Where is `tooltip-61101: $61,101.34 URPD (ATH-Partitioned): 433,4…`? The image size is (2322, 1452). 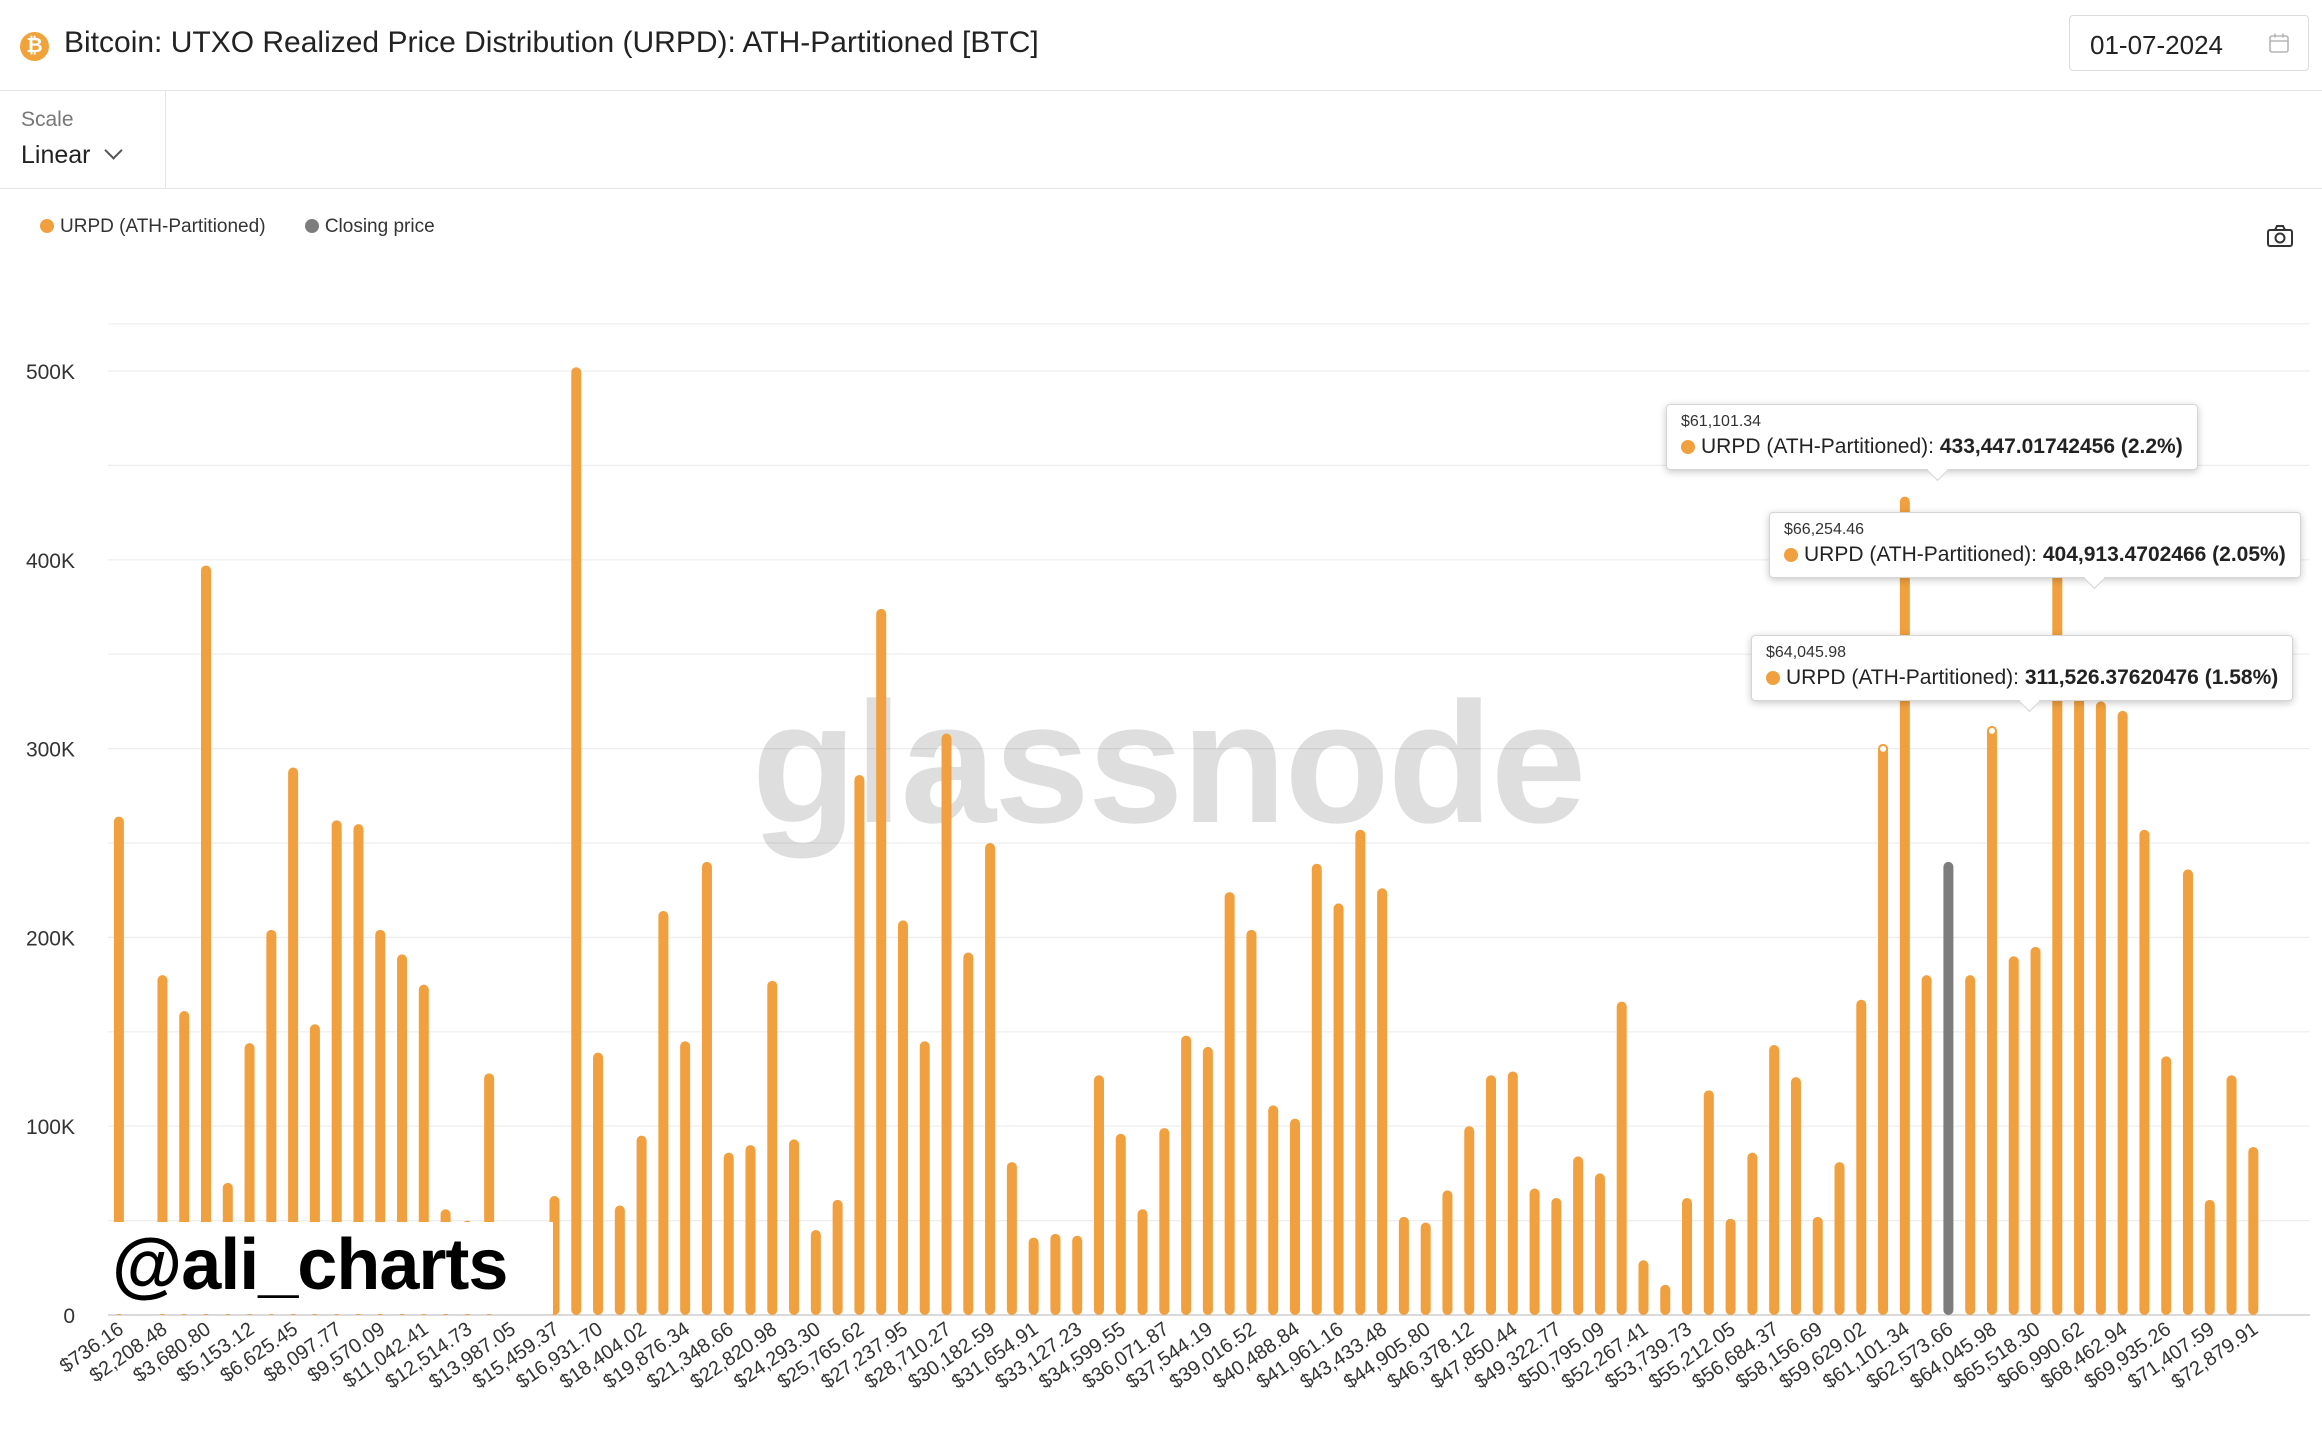 tooltip-61101: $61,101.34 URPD (ATH-Partitioned): 433,4… is located at coordinates (1932, 443).